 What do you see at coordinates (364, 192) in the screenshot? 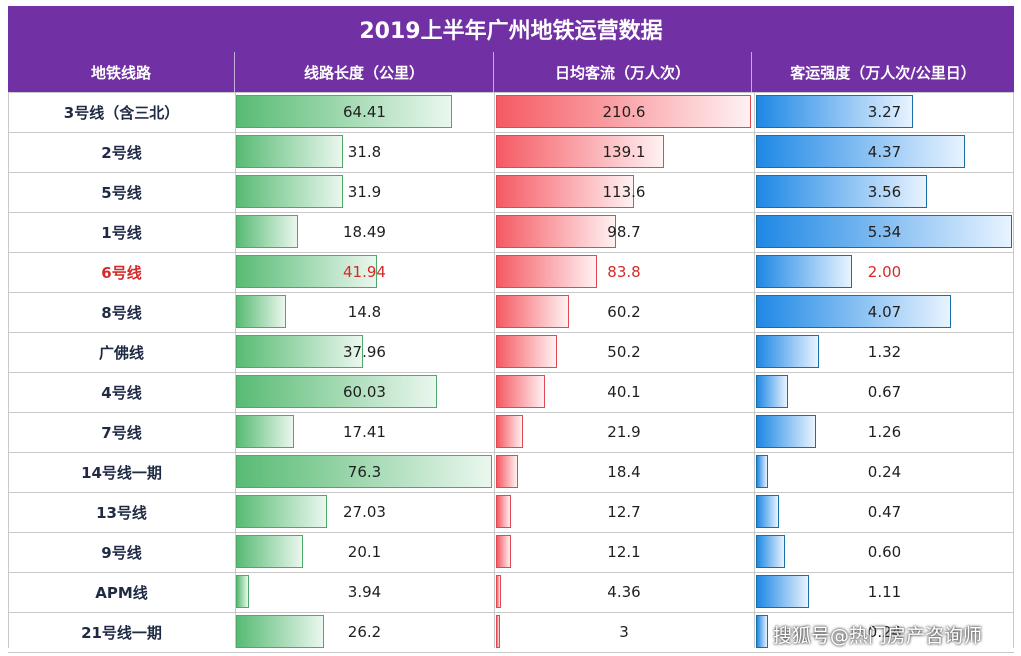
I see `length-value-label: 31.9` at bounding box center [364, 192].